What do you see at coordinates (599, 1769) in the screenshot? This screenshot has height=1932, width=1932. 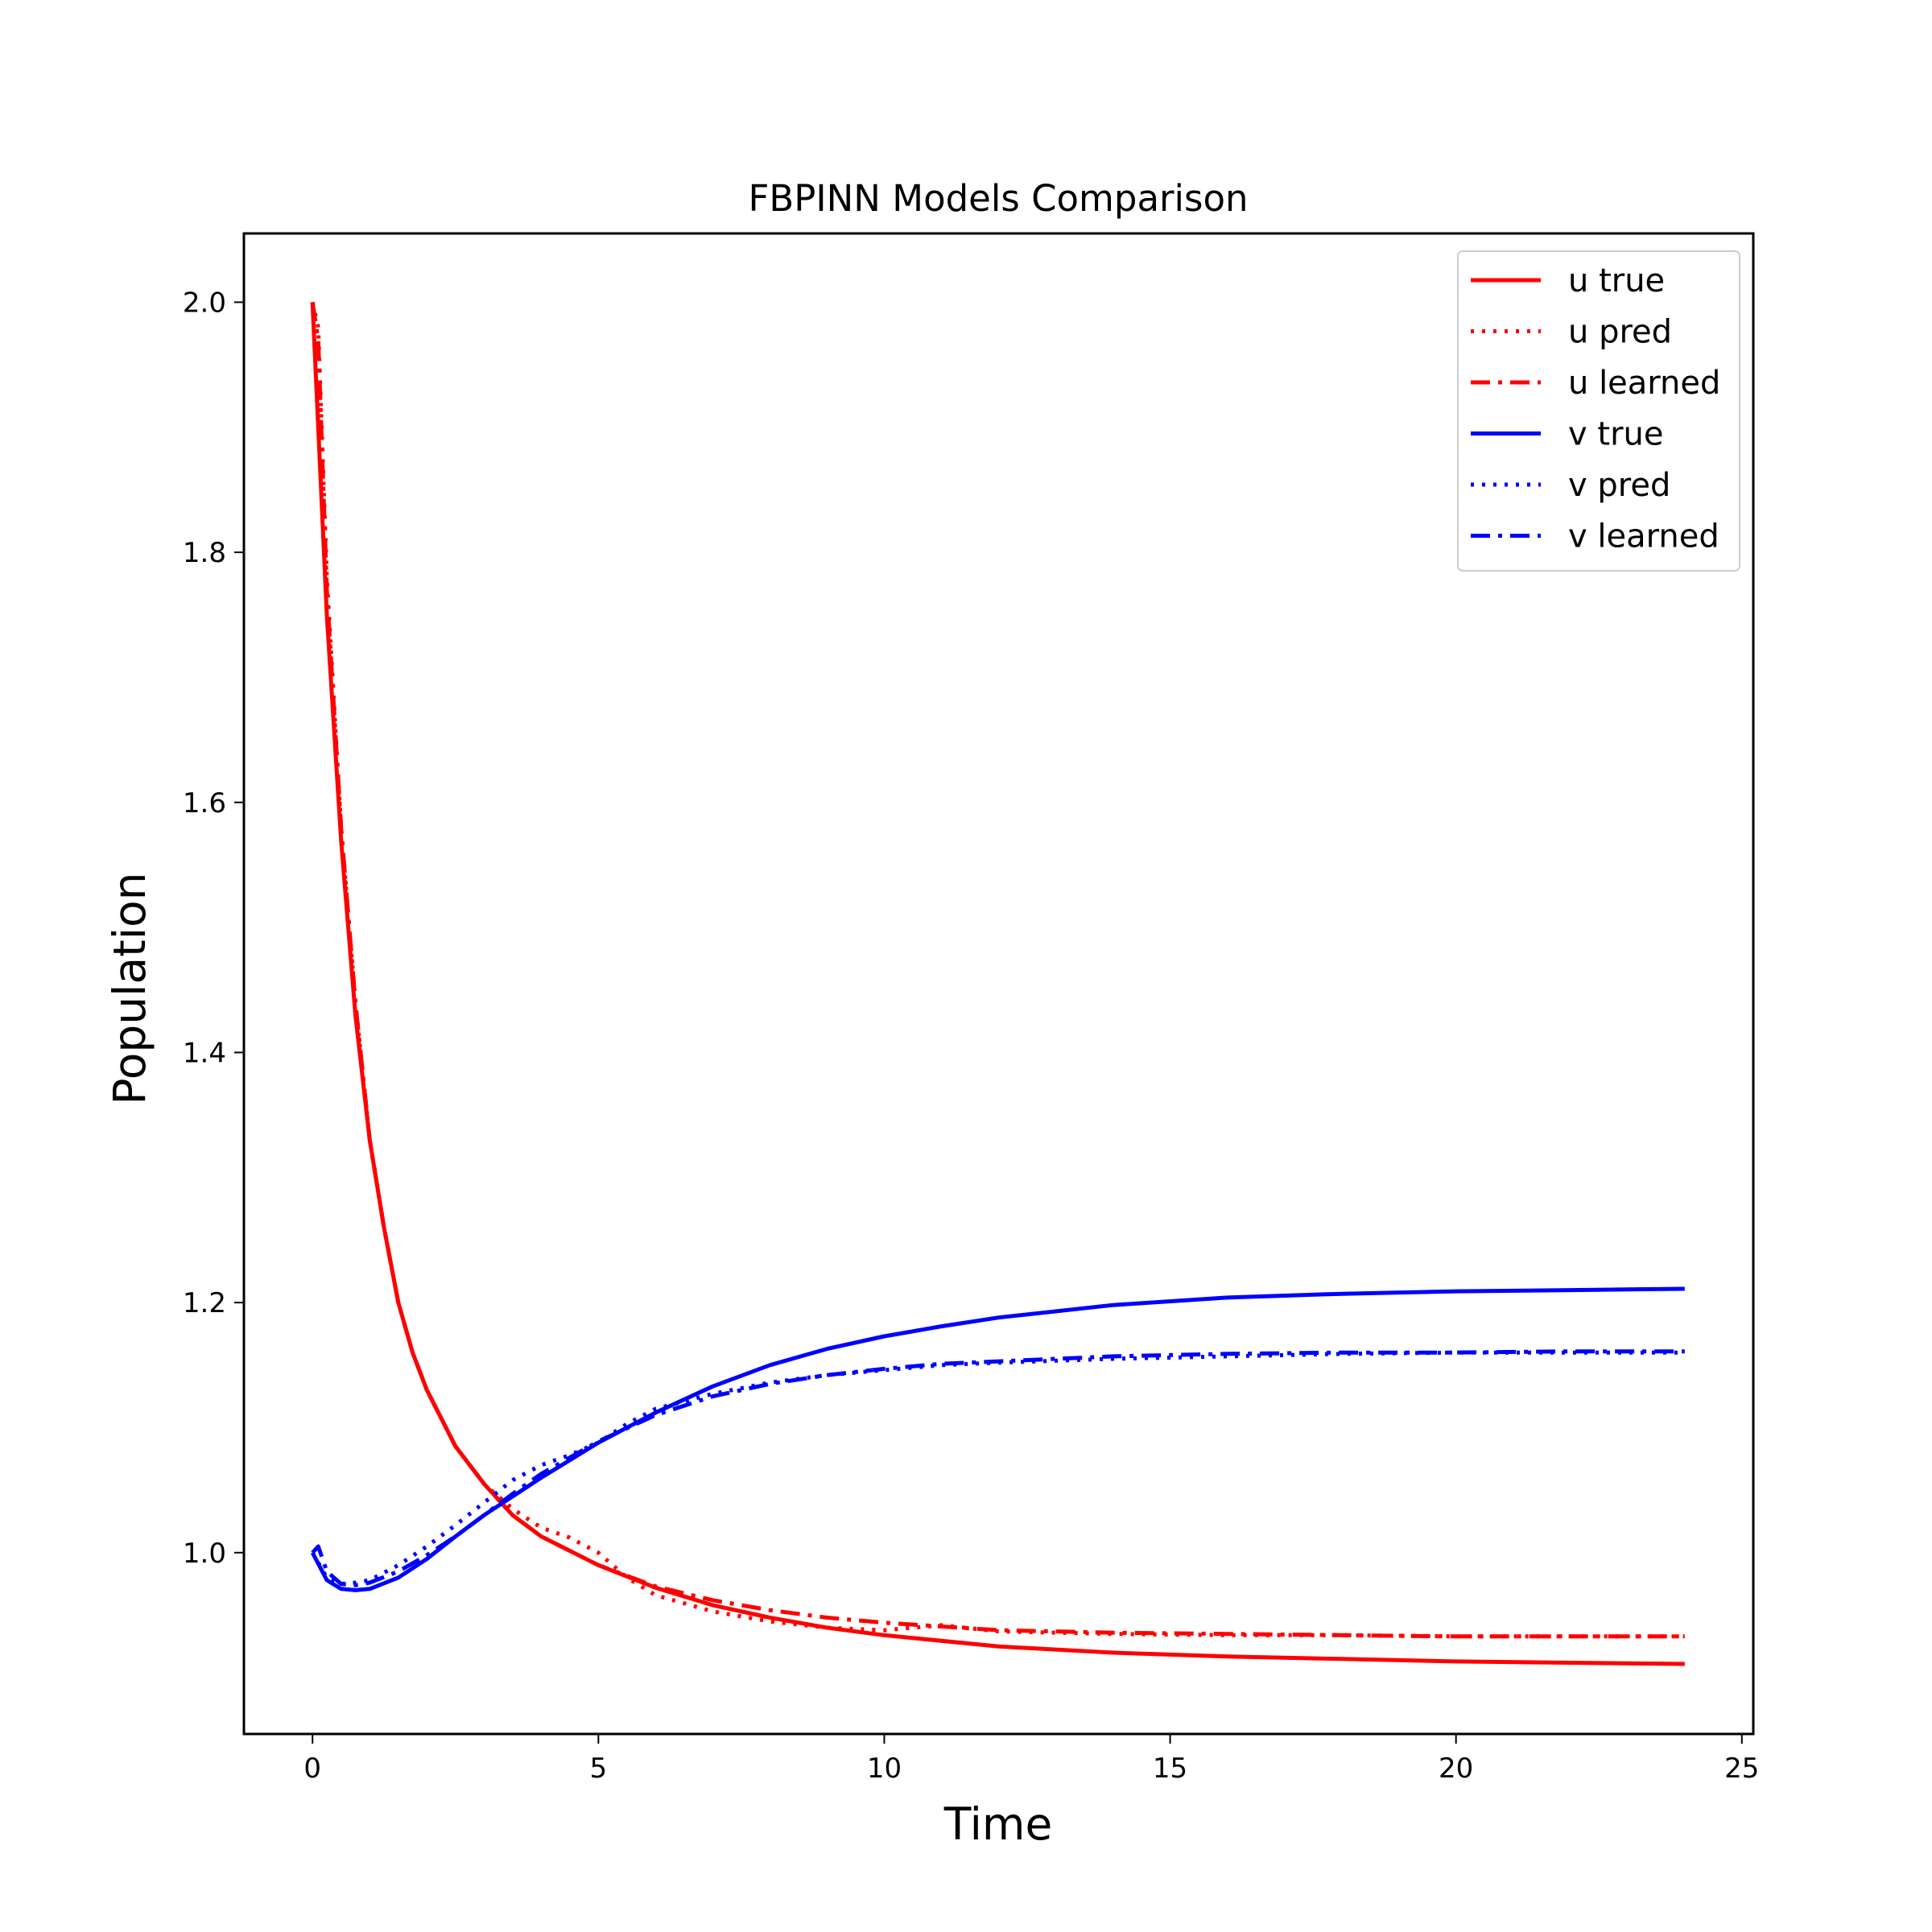 I see `x-tick-label: 5` at bounding box center [599, 1769].